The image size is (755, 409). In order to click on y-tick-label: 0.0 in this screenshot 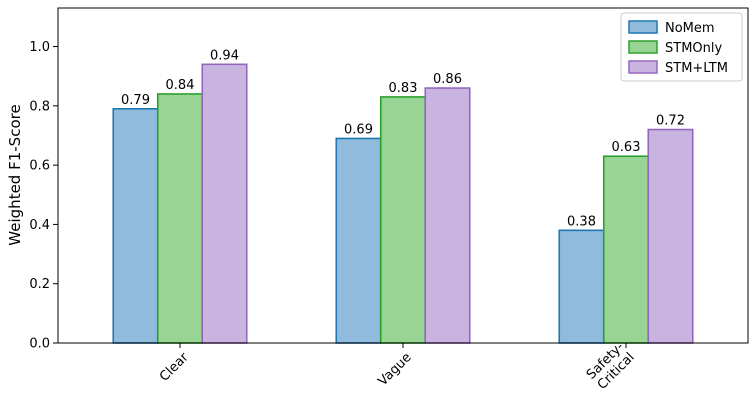, I will do `click(39, 344)`.